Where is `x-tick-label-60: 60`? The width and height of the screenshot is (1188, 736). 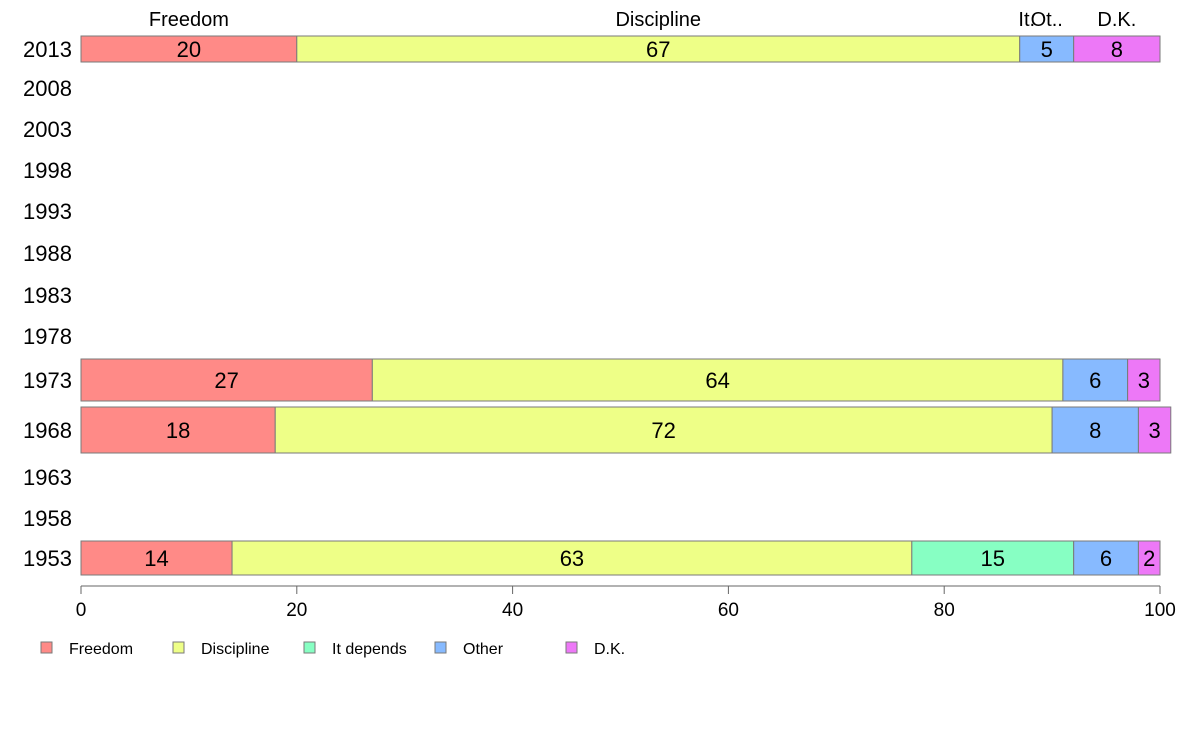
x-tick-label-60: 60 is located at coordinates (728, 610).